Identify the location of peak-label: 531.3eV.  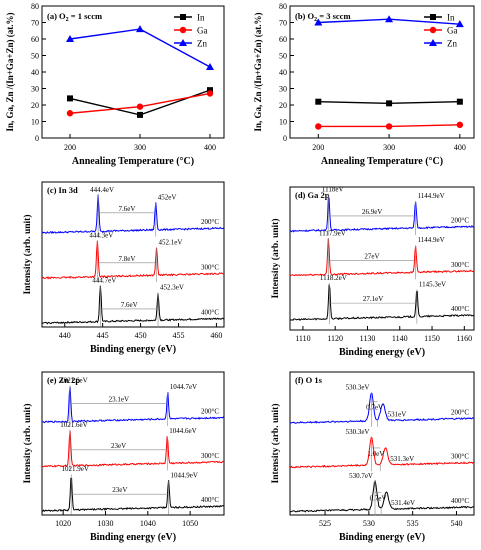
(402, 459).